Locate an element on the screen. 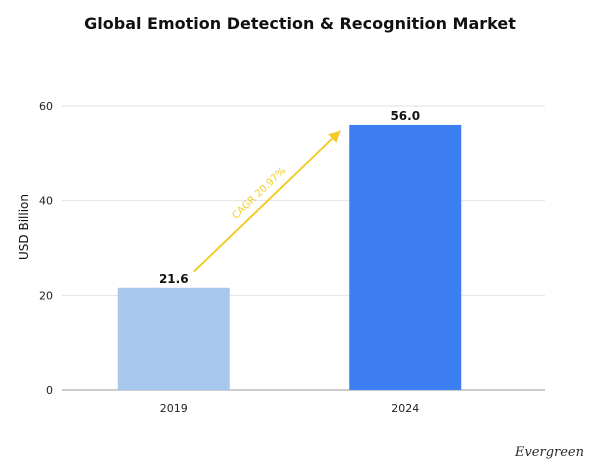  y-tick-label: 40 is located at coordinates (46, 201).